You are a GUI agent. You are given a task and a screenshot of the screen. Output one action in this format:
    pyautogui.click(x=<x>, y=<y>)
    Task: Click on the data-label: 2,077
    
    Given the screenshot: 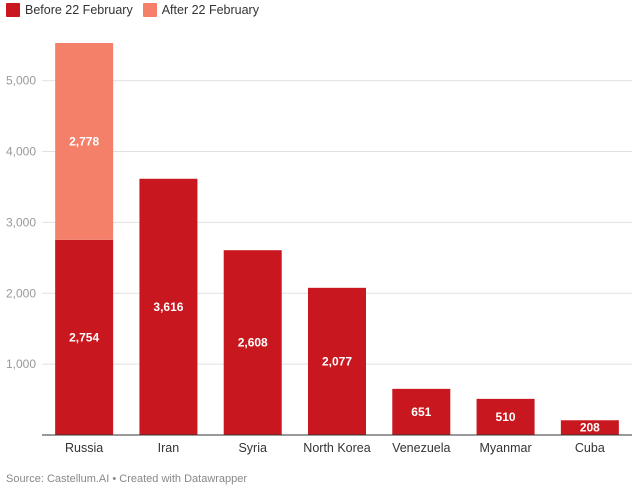 What is the action you would take?
    pyautogui.click(x=337, y=361)
    